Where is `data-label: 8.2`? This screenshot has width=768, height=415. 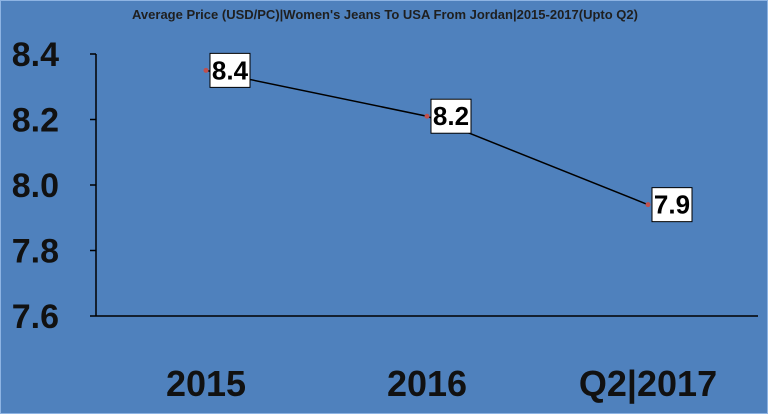
data-label: 8.2 is located at coordinates (451, 116).